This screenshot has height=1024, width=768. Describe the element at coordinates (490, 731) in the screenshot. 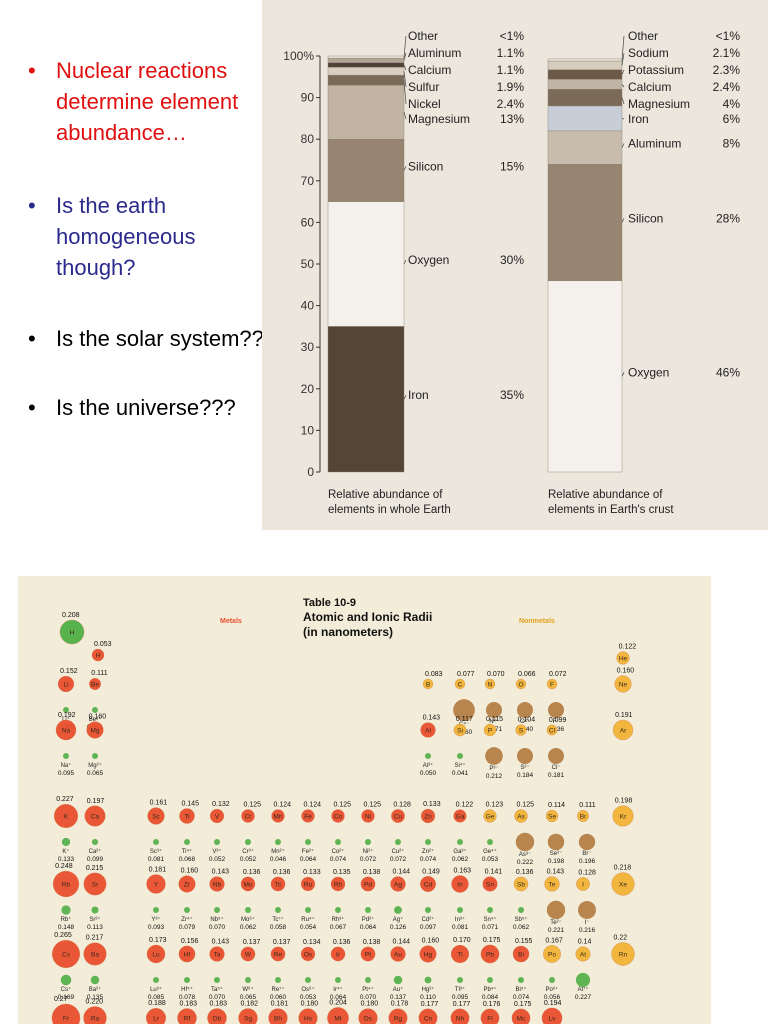

I see `atom-symbol: P` at that location.